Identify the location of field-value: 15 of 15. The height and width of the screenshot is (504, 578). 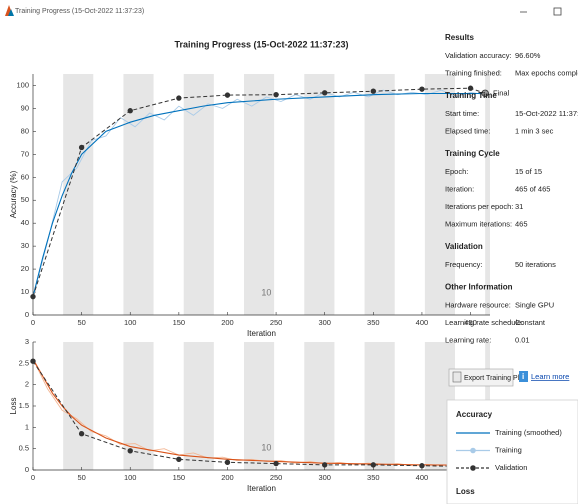
(528, 171).